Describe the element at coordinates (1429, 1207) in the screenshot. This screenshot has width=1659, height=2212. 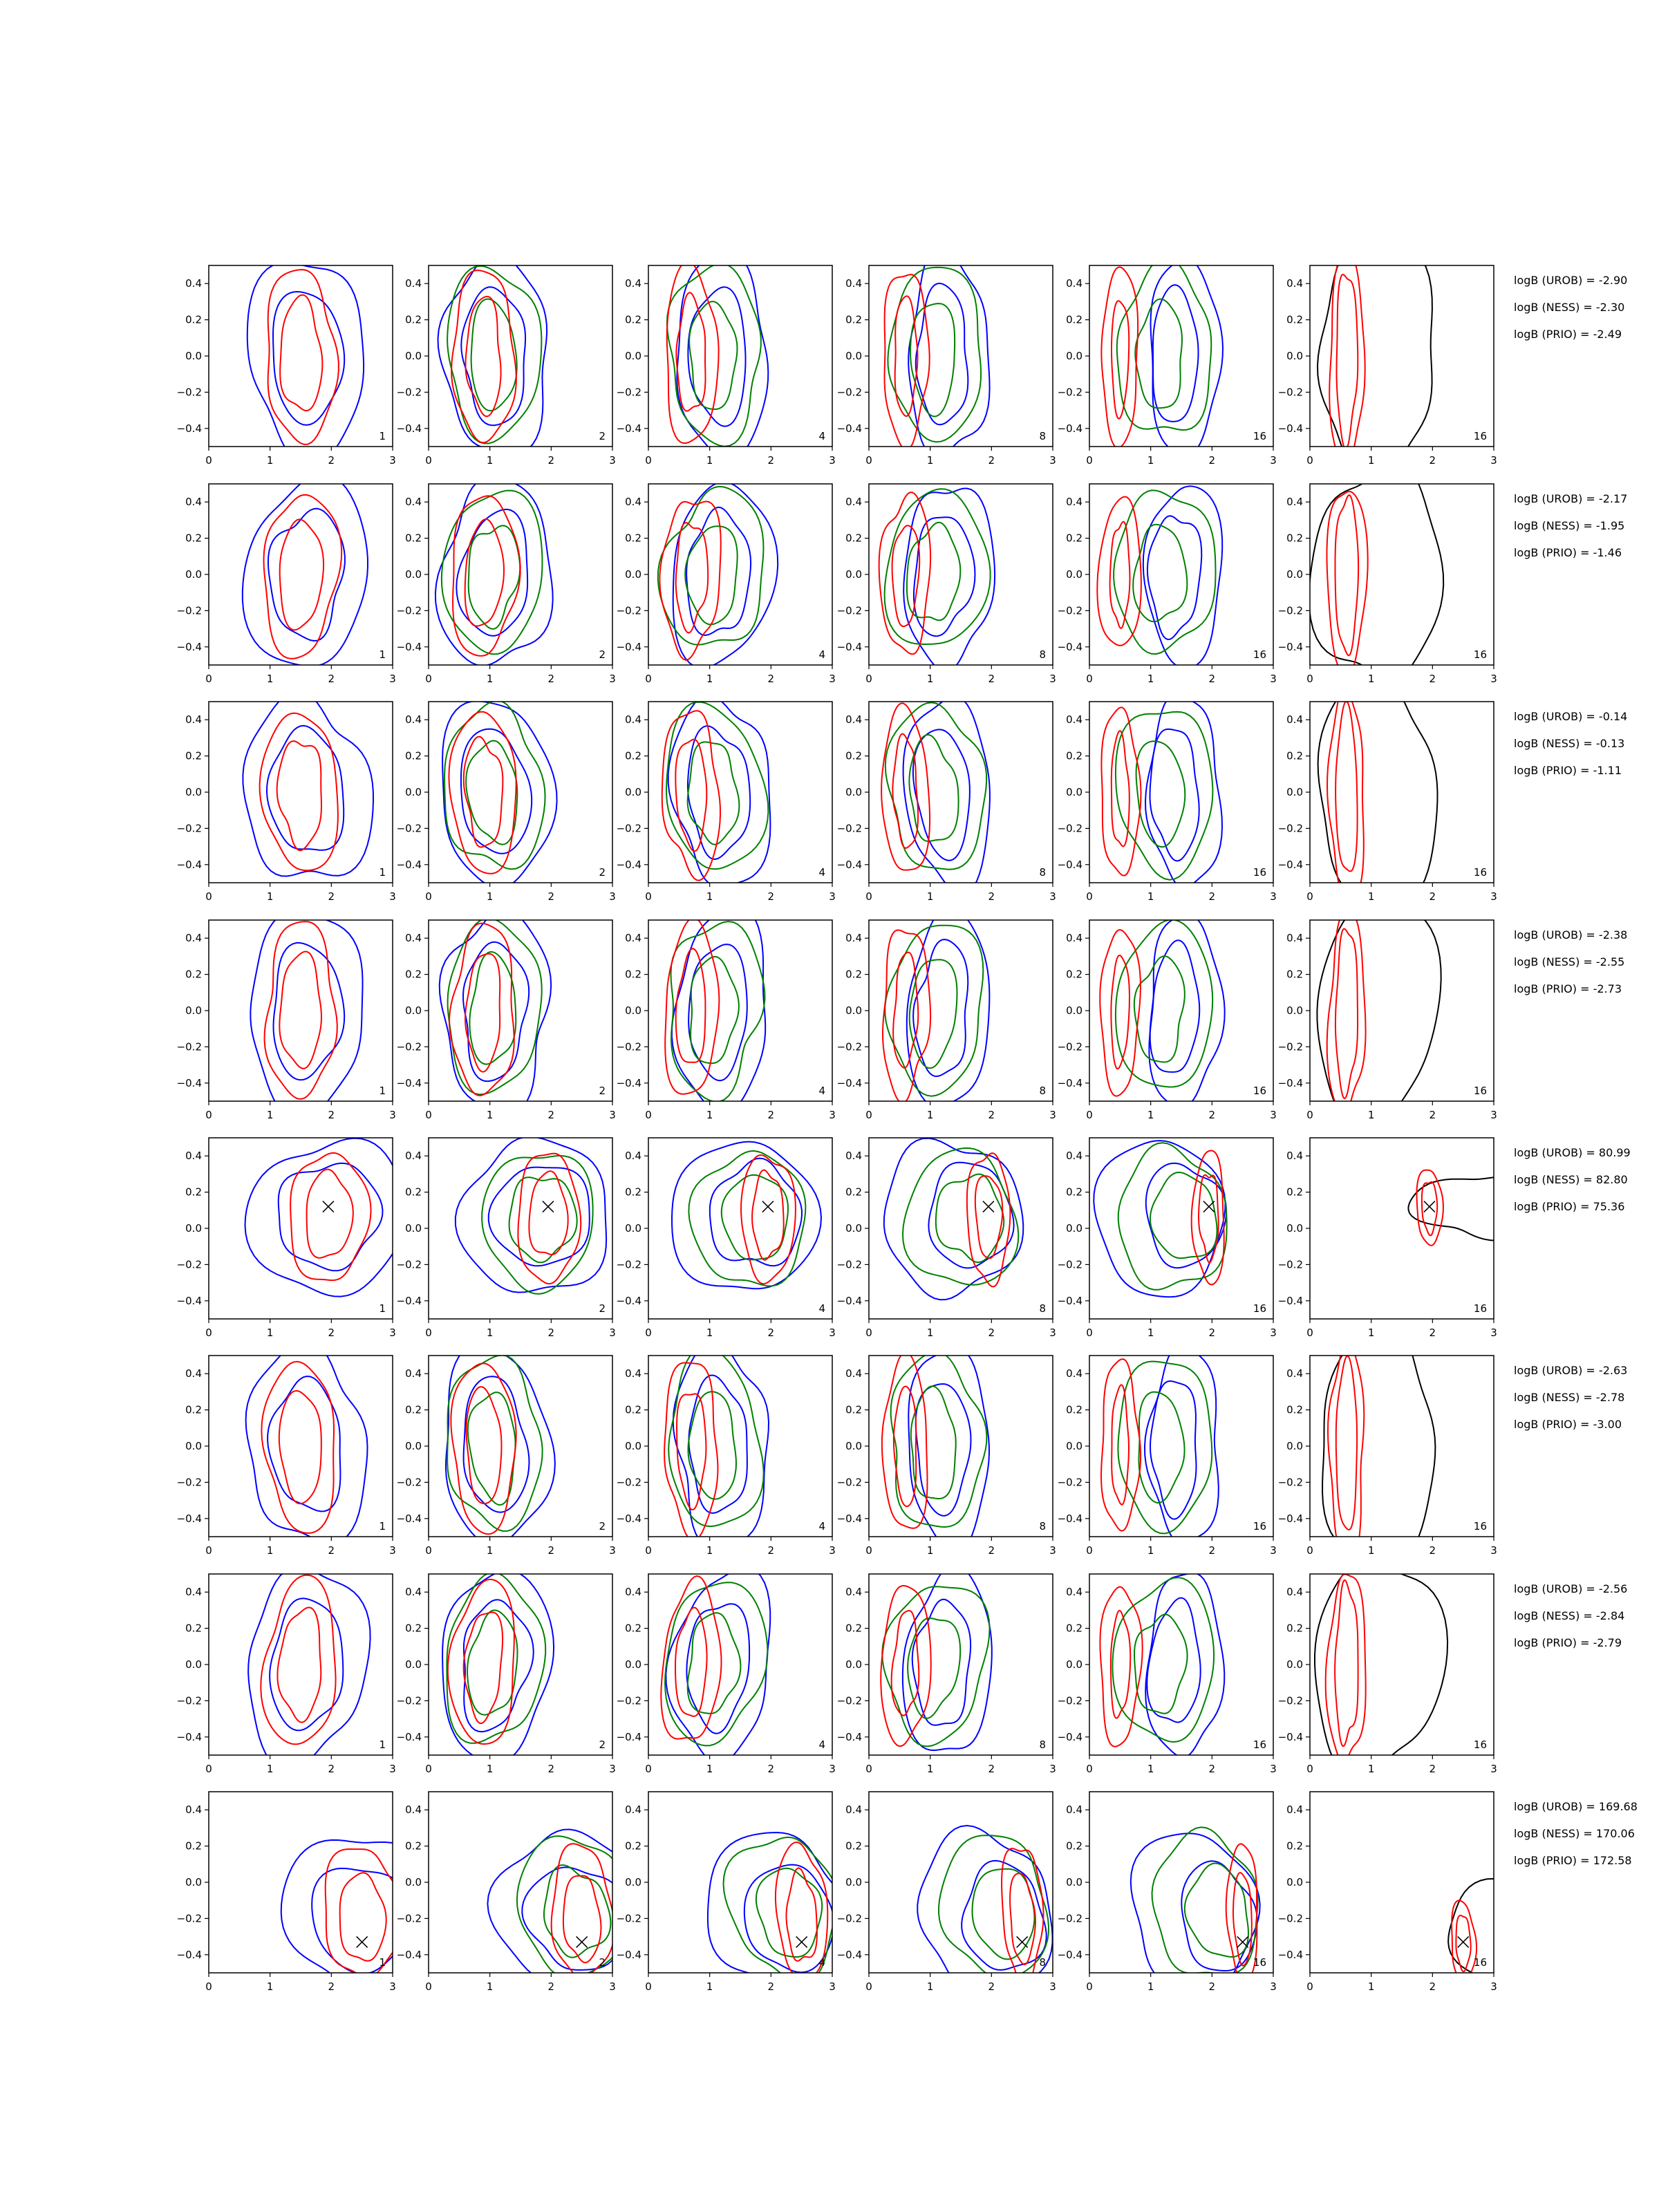
I see `truth-marker` at that location.